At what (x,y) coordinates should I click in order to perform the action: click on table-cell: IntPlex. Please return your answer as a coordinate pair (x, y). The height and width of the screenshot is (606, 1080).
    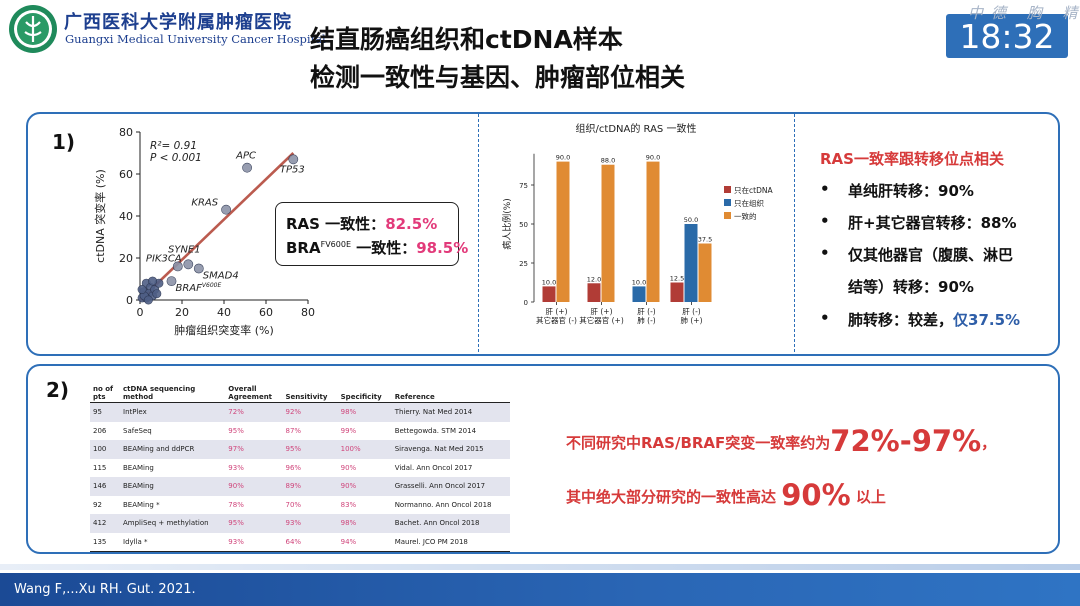
    Looking at the image, I should click on (173, 412).